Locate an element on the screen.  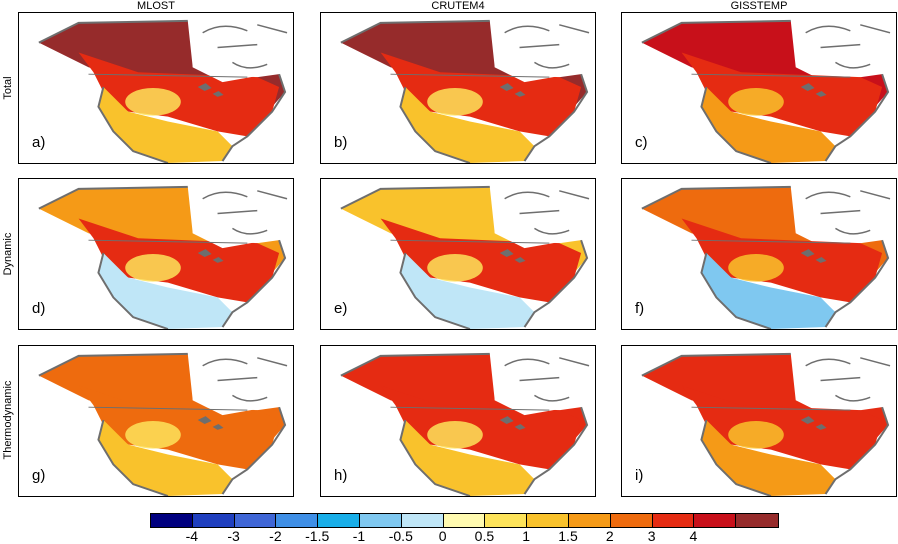
panel-label: c) is located at coordinates (641, 142).